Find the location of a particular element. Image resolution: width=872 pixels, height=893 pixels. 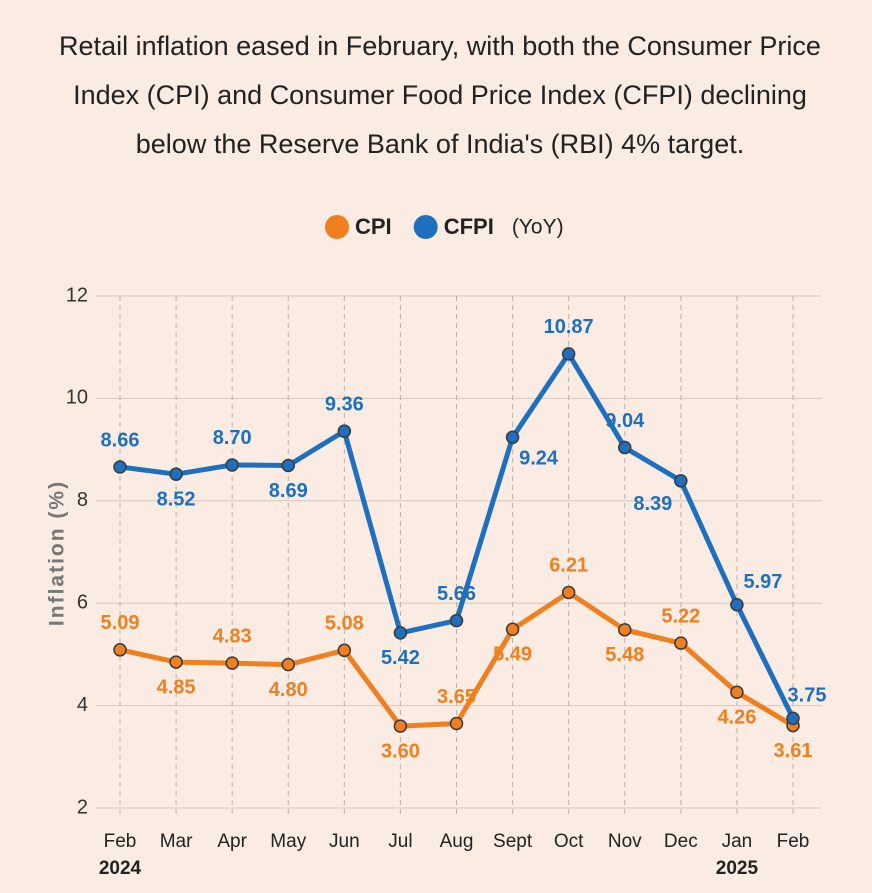

x-tick-label: Jun is located at coordinates (344, 841).